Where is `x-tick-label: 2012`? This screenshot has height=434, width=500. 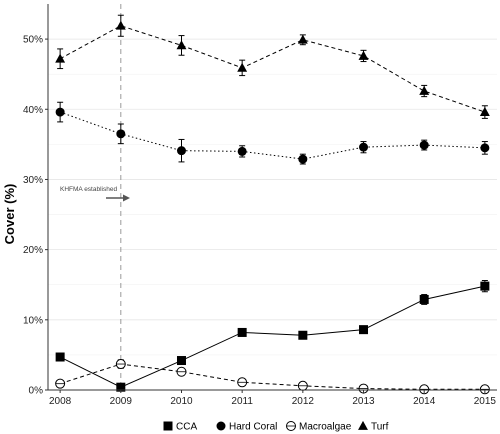
x-tick-label: 2012 is located at coordinates (303, 401).